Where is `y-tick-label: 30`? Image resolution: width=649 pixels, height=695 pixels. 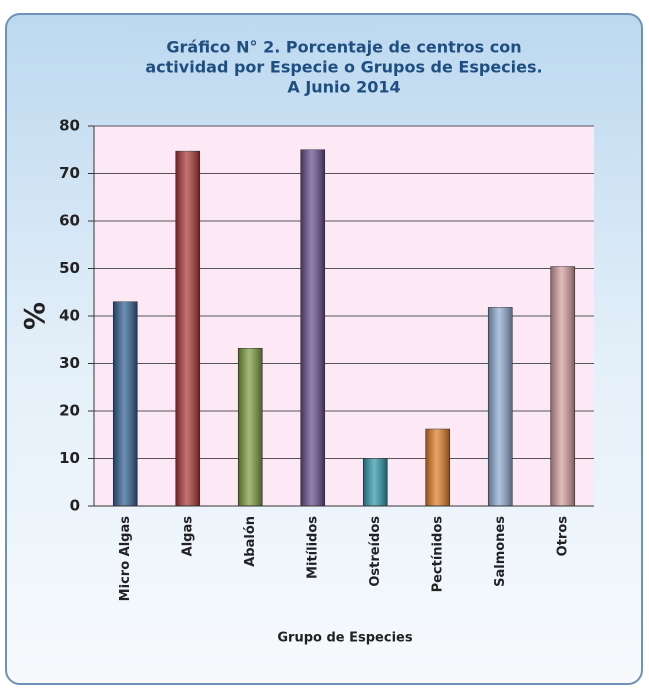 y-tick-label: 30 is located at coordinates (69, 363).